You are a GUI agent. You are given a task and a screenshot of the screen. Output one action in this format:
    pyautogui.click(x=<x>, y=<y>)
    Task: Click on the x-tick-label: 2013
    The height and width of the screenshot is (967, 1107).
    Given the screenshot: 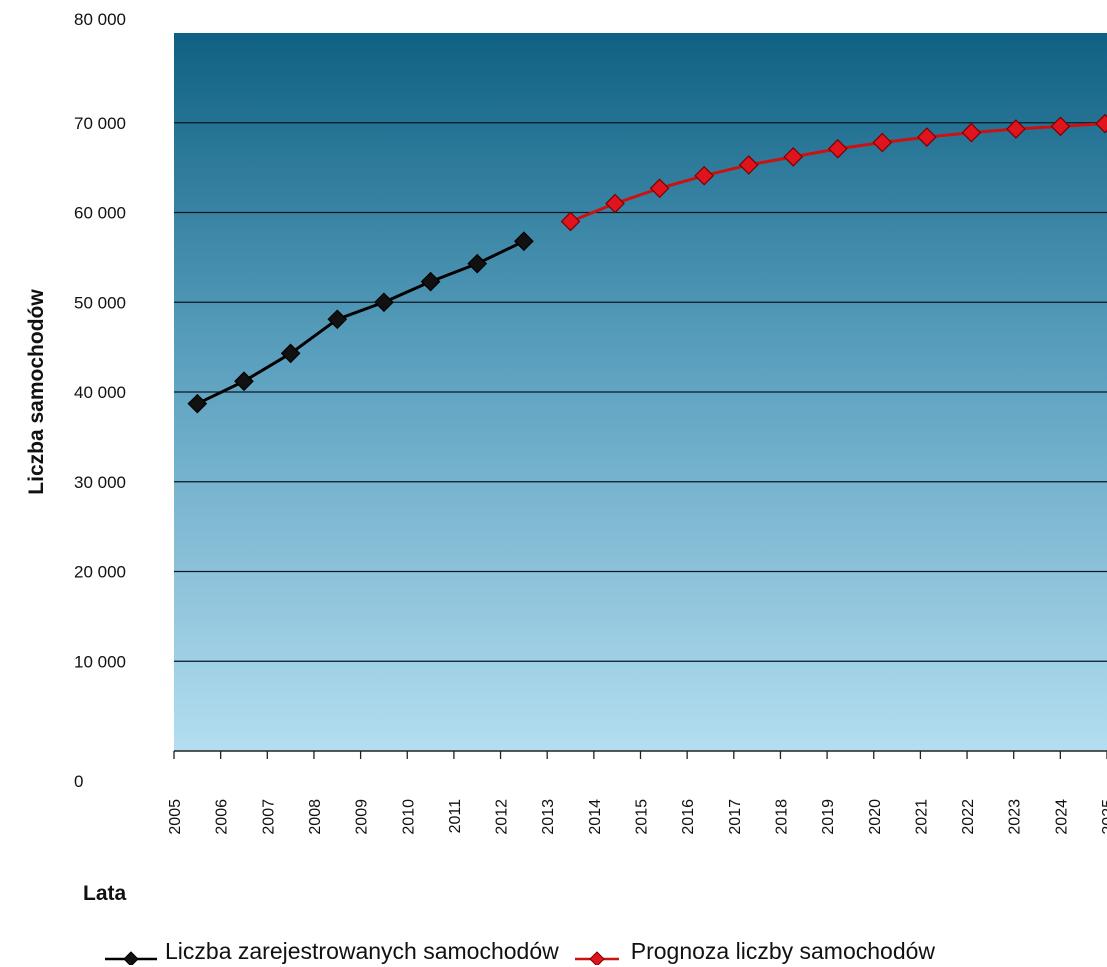 What is the action you would take?
    pyautogui.click(x=548, y=817)
    